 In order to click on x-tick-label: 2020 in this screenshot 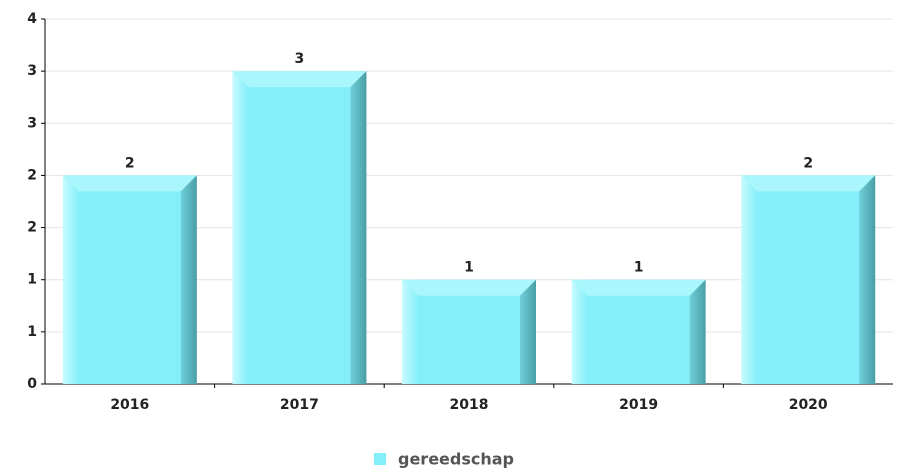, I will do `click(808, 405)`.